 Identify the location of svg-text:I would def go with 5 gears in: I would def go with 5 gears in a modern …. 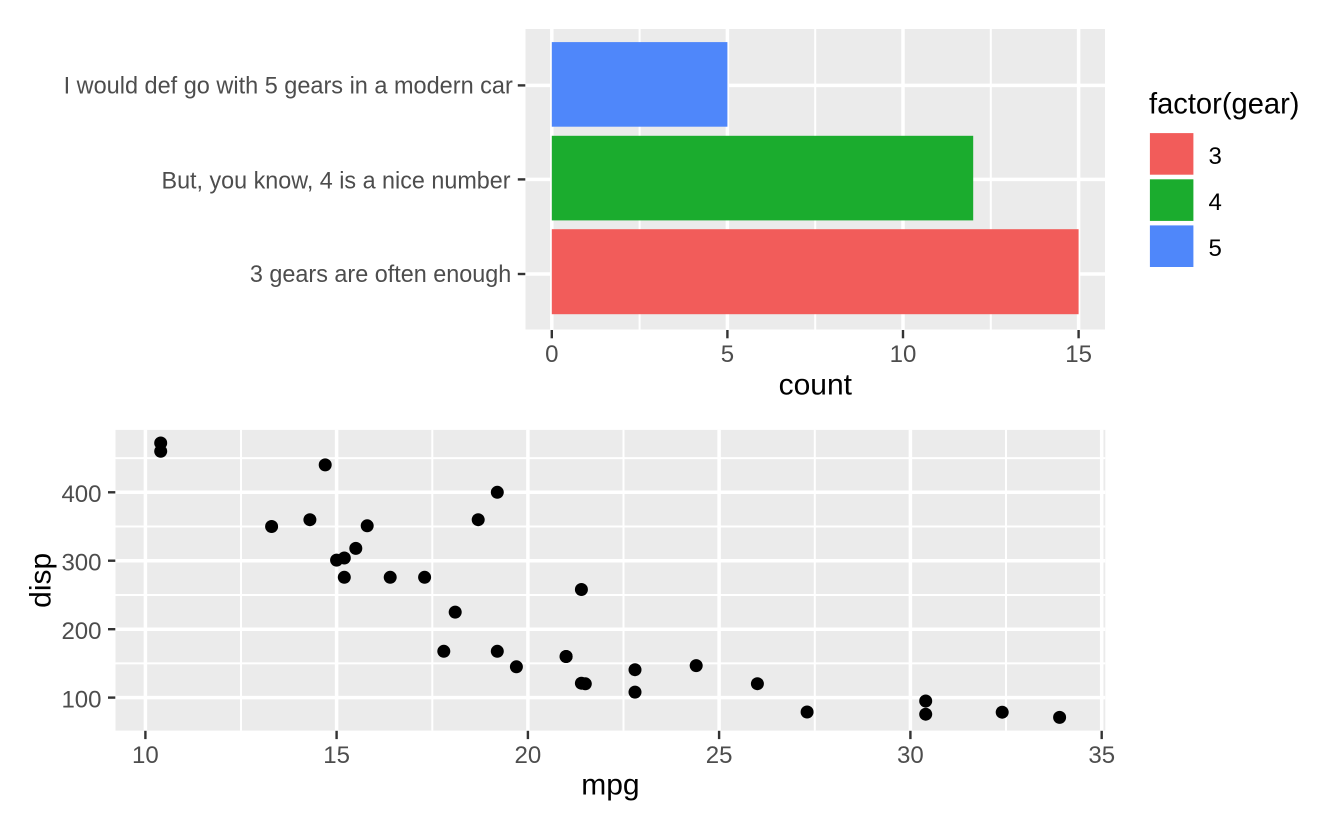
(288, 86).